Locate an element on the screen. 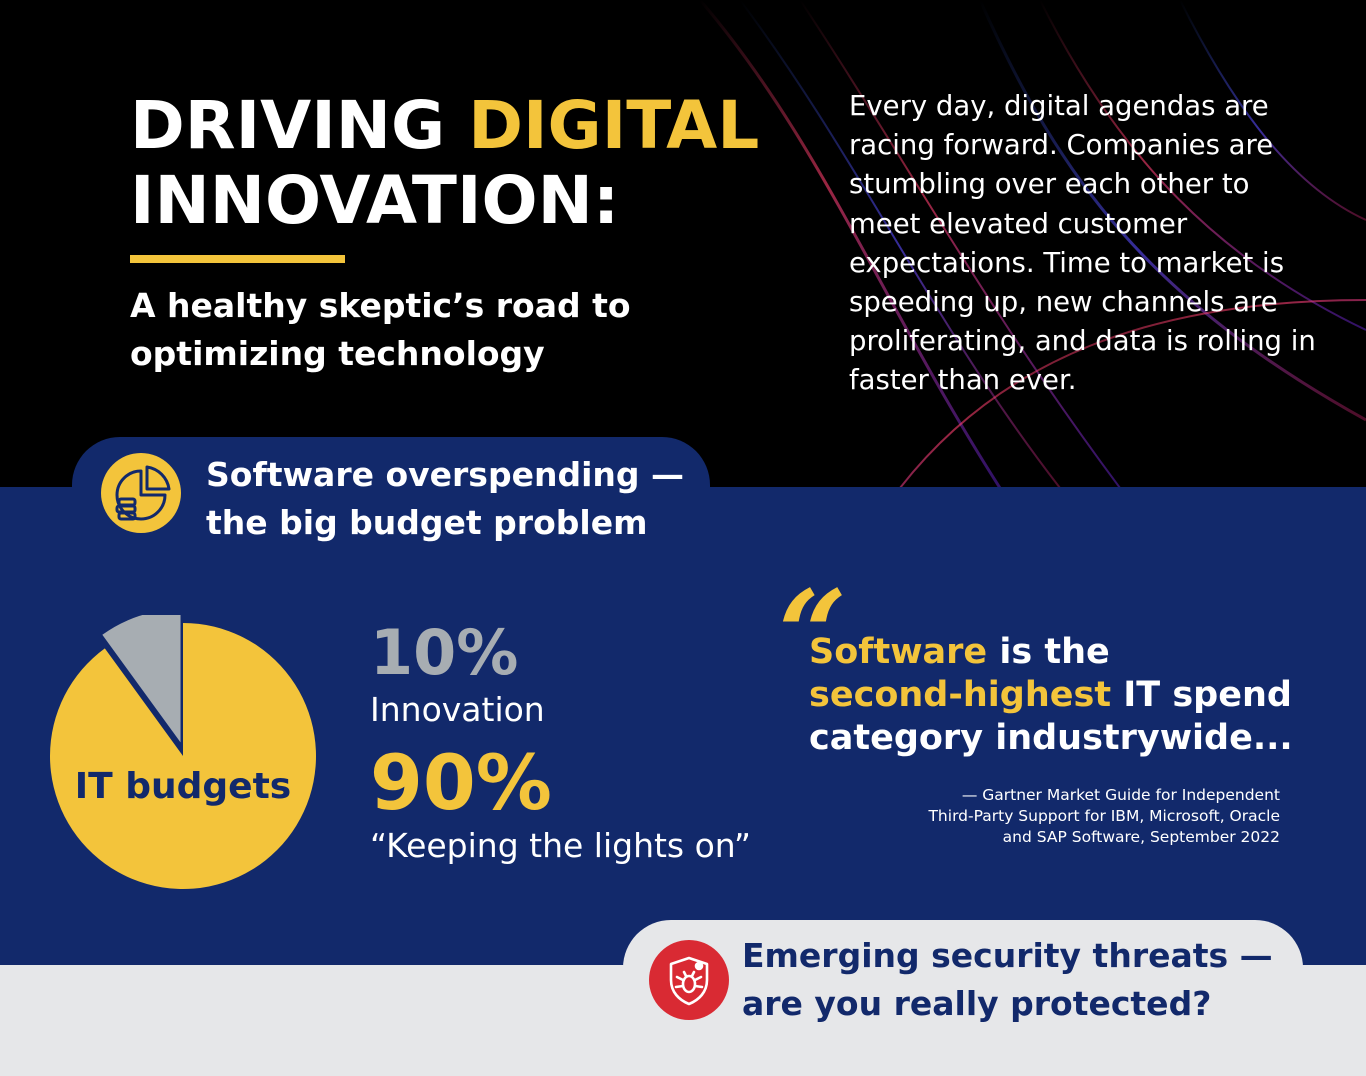 This screenshot has width=1366, height=1076. innovation-label: Innovation is located at coordinates (457, 709).